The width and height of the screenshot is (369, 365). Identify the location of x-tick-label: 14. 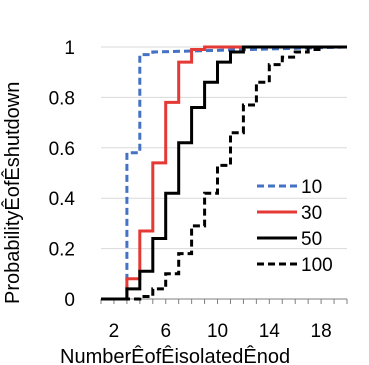
(270, 331).